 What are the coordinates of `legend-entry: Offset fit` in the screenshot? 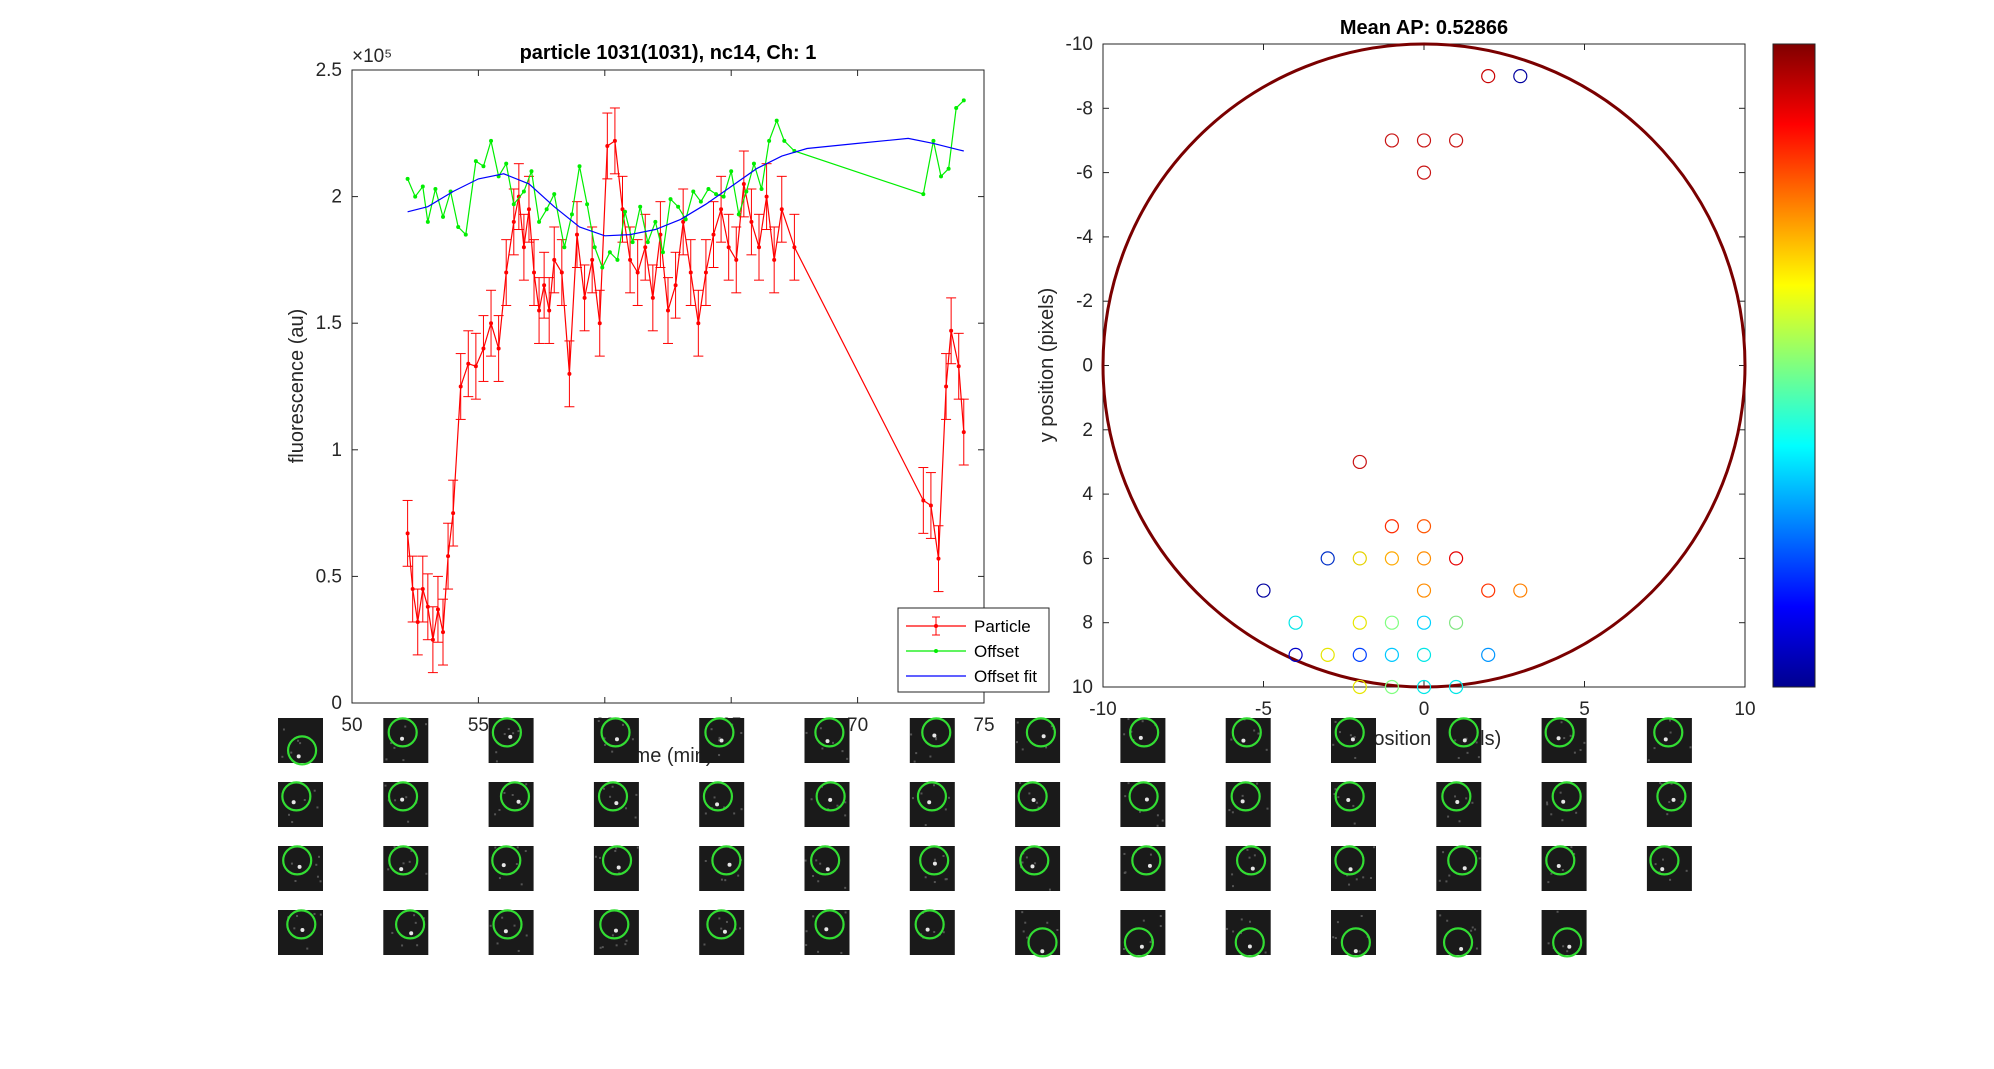 It's located at (1005, 676).